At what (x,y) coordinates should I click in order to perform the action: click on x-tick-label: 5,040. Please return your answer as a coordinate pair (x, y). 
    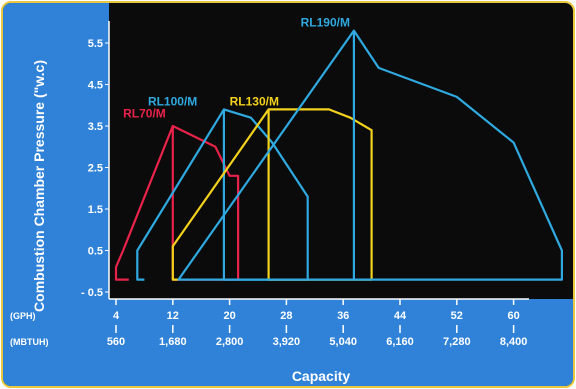
    Looking at the image, I should click on (343, 342).